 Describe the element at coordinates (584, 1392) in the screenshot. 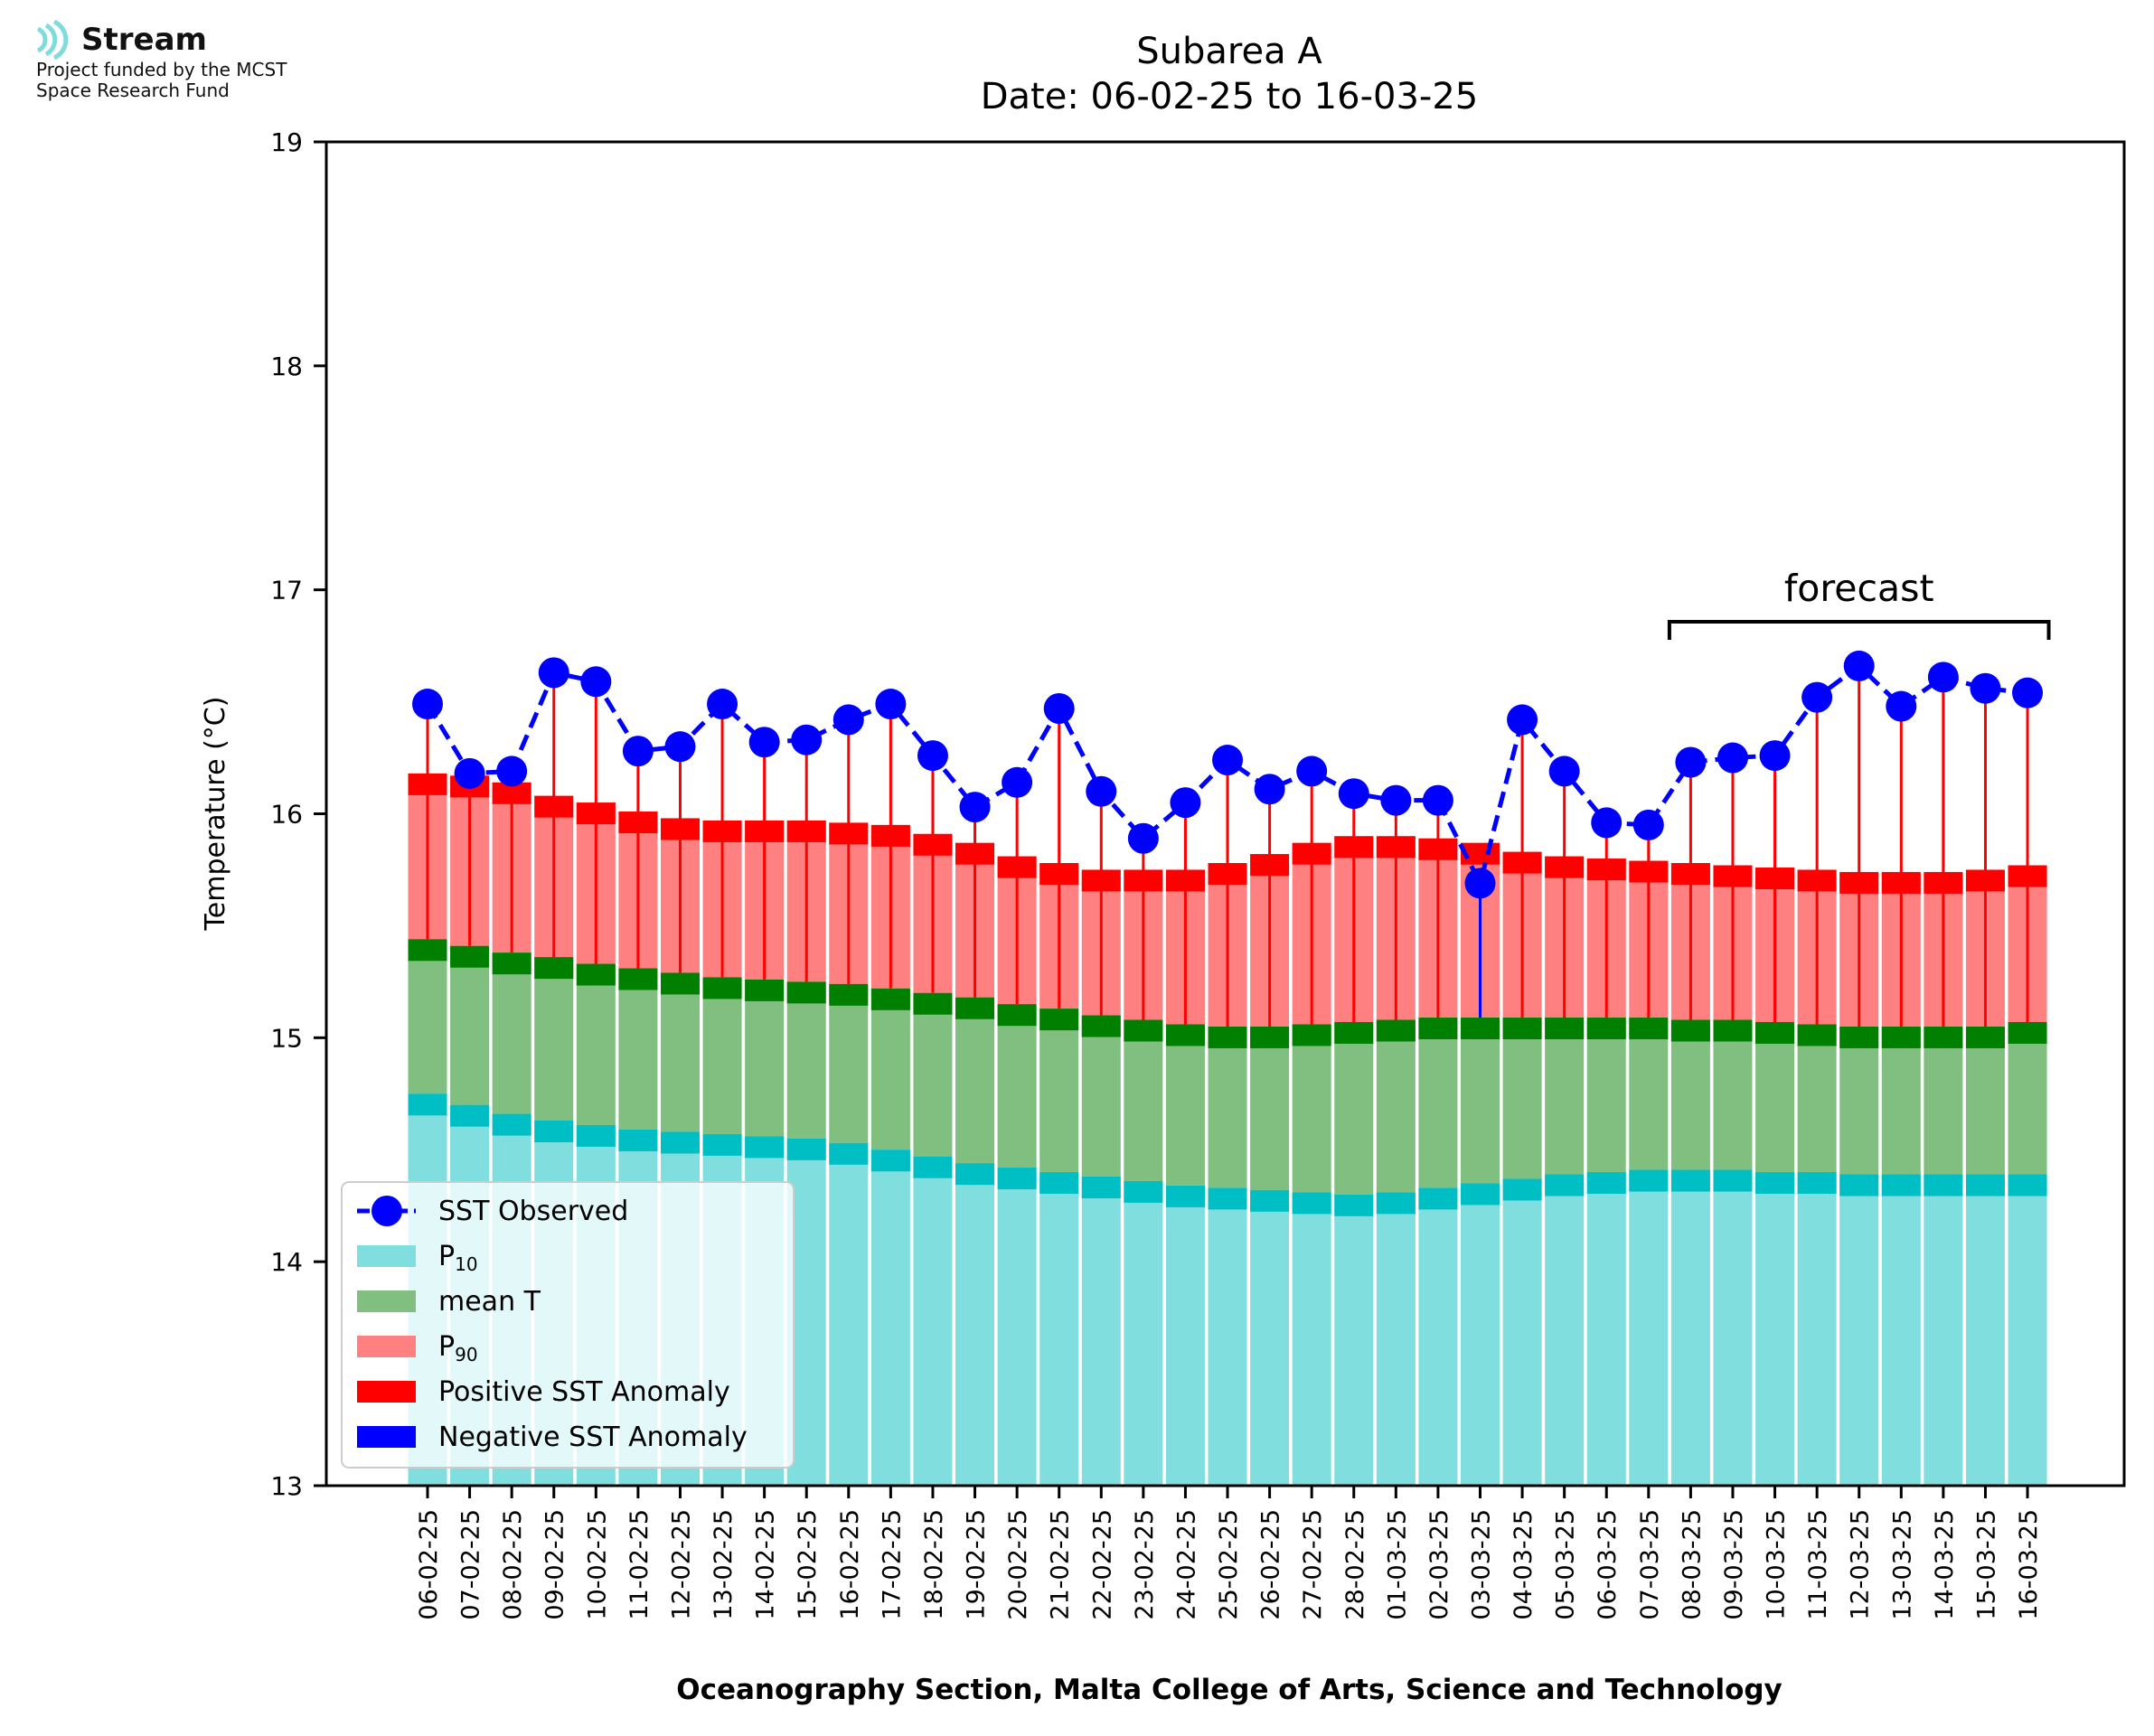

I see `legend-label: Positive SST Anomaly` at that location.